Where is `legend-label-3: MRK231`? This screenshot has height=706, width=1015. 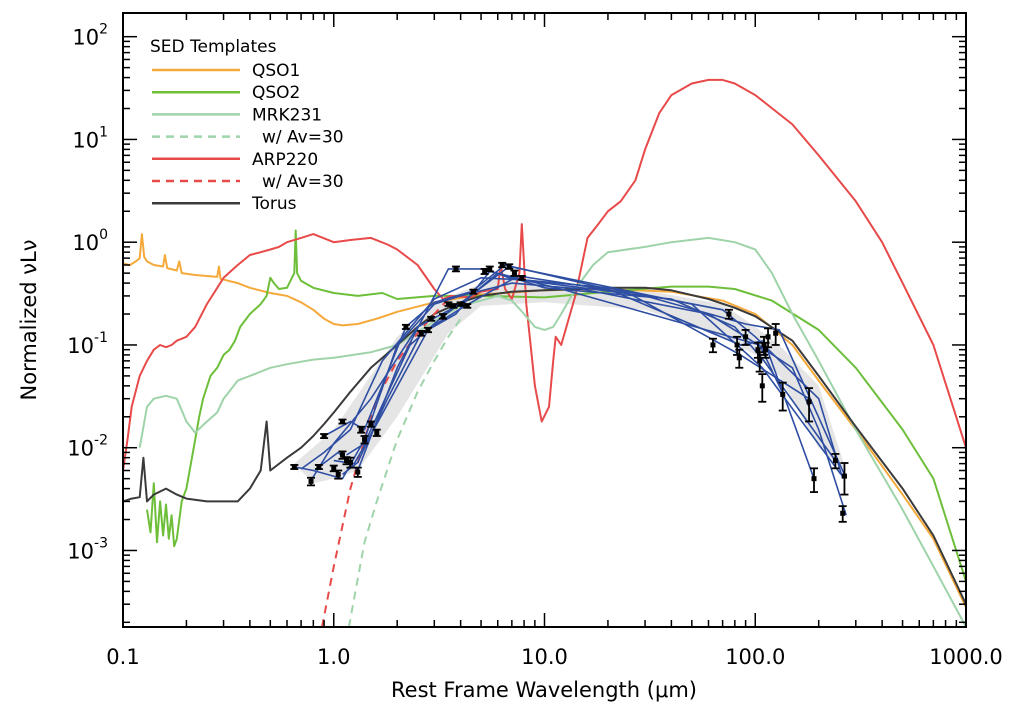
legend-label-3: MRK231 is located at coordinates (287, 115).